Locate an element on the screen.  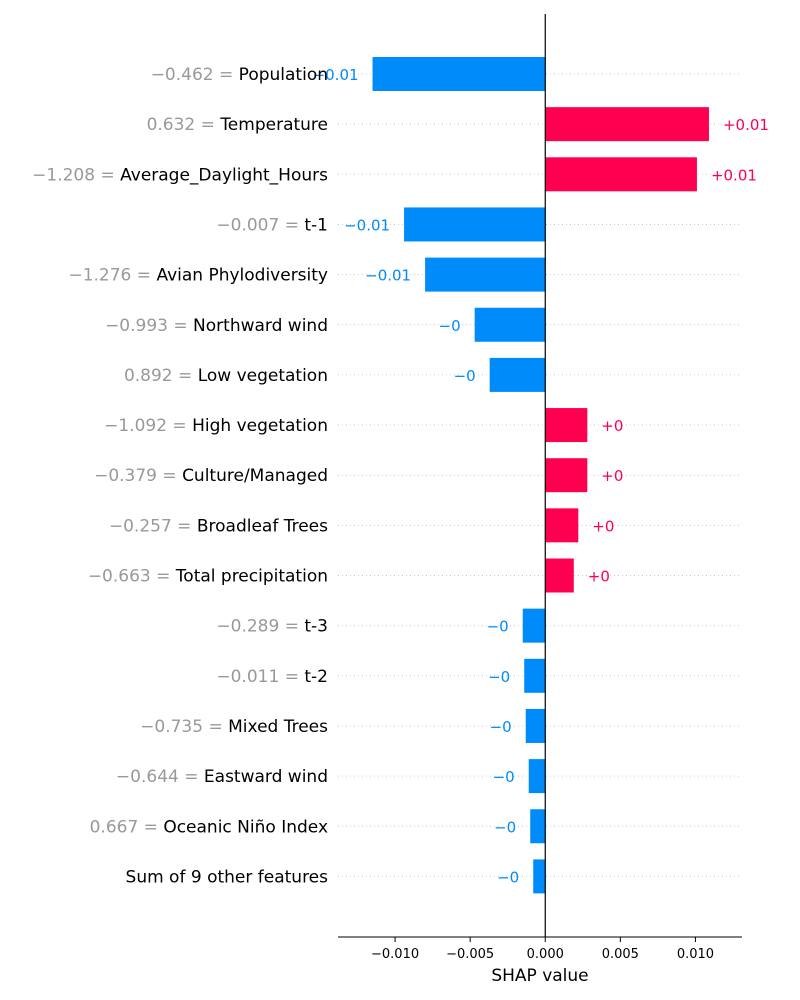
feature-name: Total precipitation is located at coordinates (251, 577).